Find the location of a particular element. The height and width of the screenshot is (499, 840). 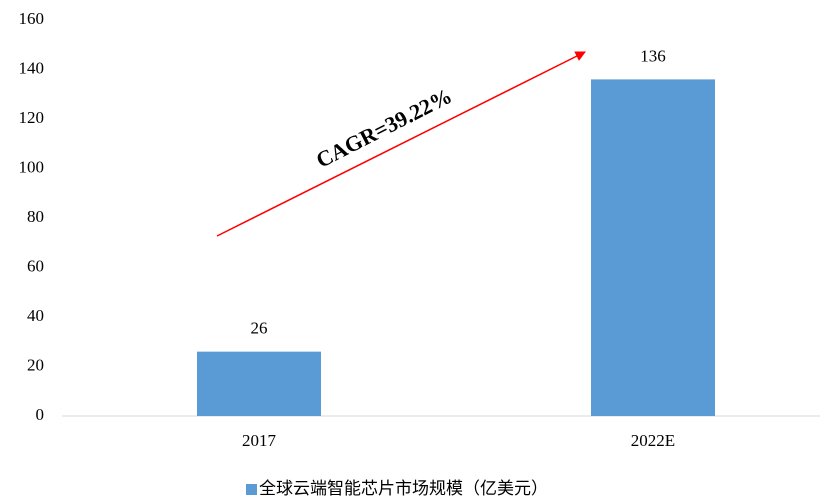

data-label: 136 is located at coordinates (653, 55).